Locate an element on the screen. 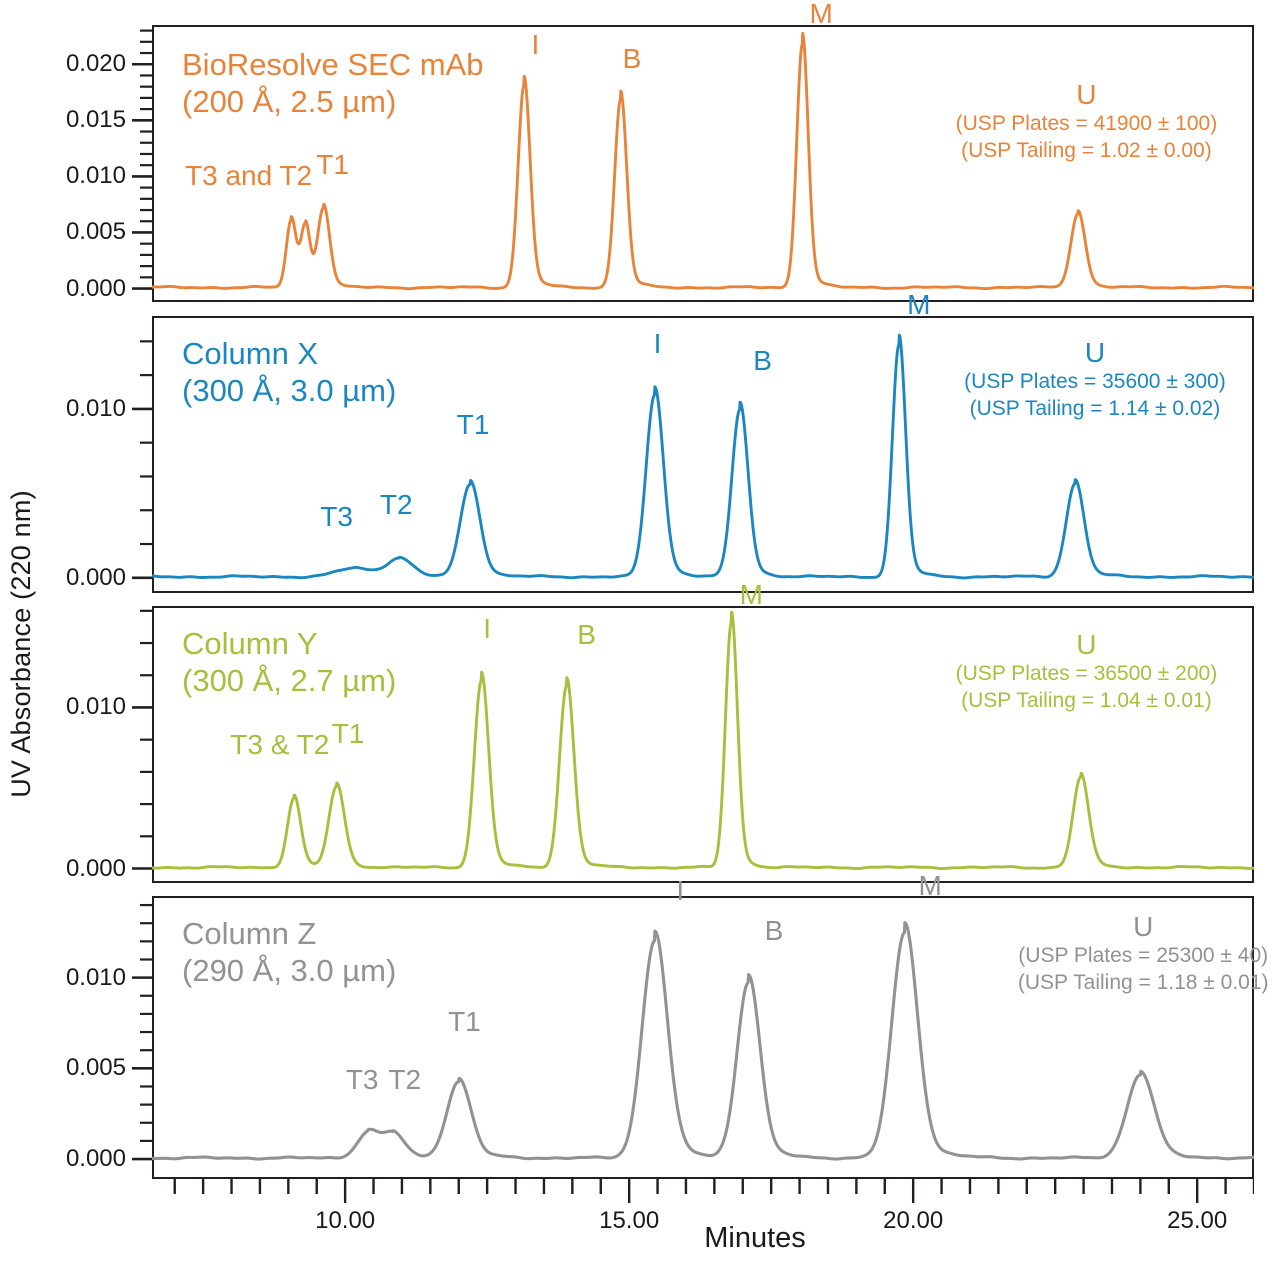 The image size is (1280, 1288). y-axis-4: 0.000 0.005 0.010 is located at coordinates (104, 1037).